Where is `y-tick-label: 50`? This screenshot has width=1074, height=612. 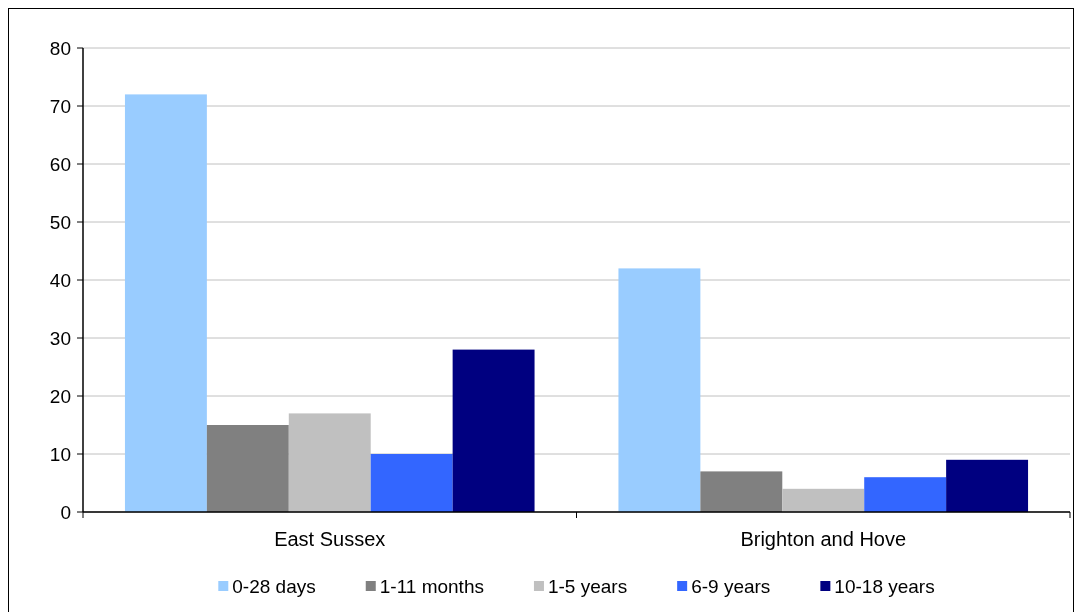
y-tick-label: 50 is located at coordinates (60, 222).